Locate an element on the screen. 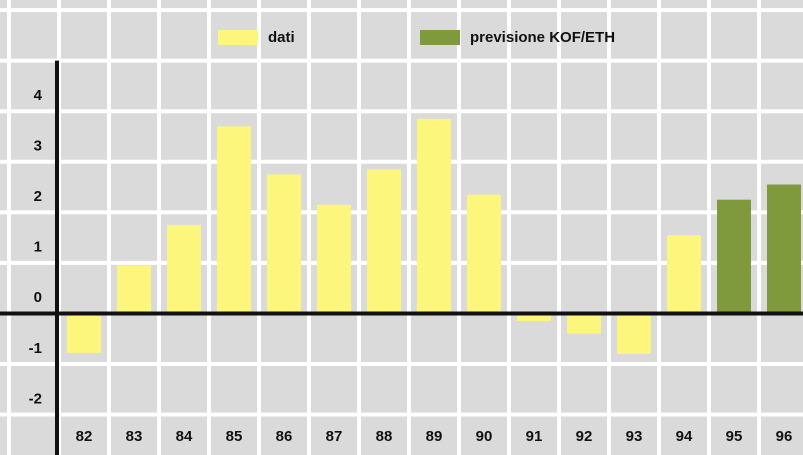 The height and width of the screenshot is (455, 803). x-tick-label: 90 is located at coordinates (484, 436).